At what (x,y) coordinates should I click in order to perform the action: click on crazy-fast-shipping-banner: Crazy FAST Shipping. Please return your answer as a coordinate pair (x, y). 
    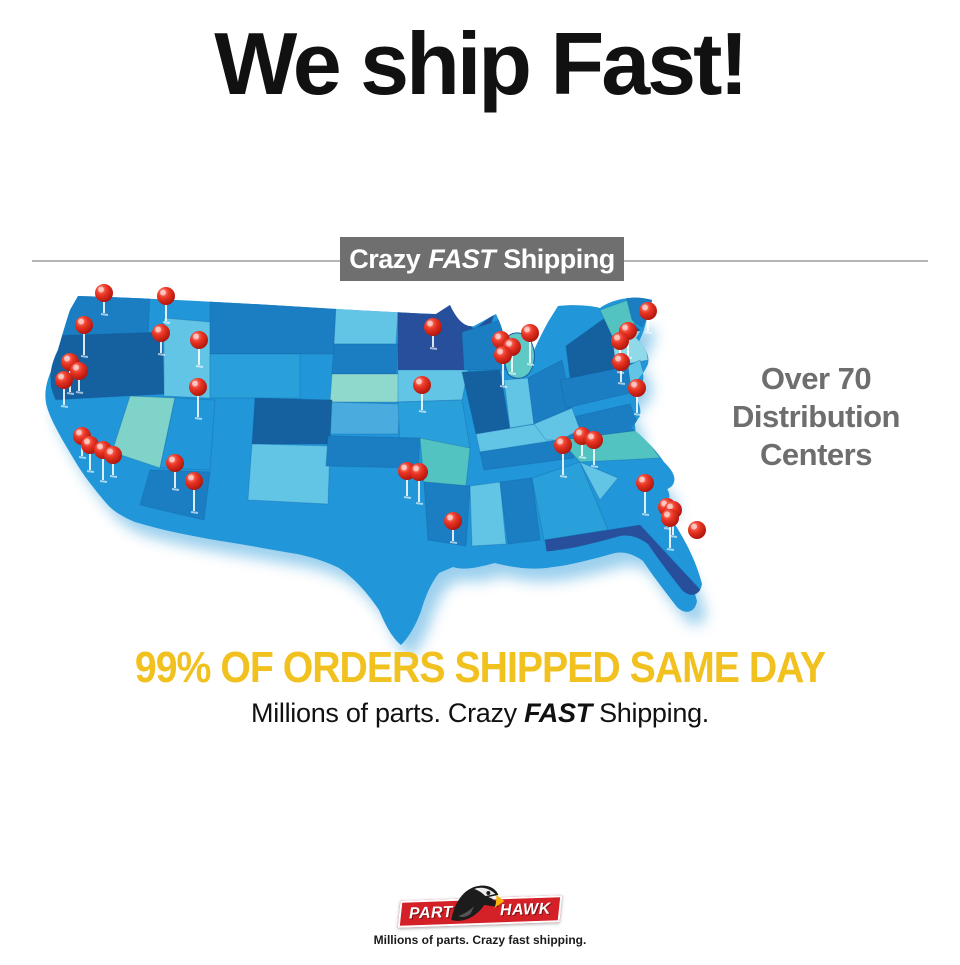
    Looking at the image, I should click on (482, 259).